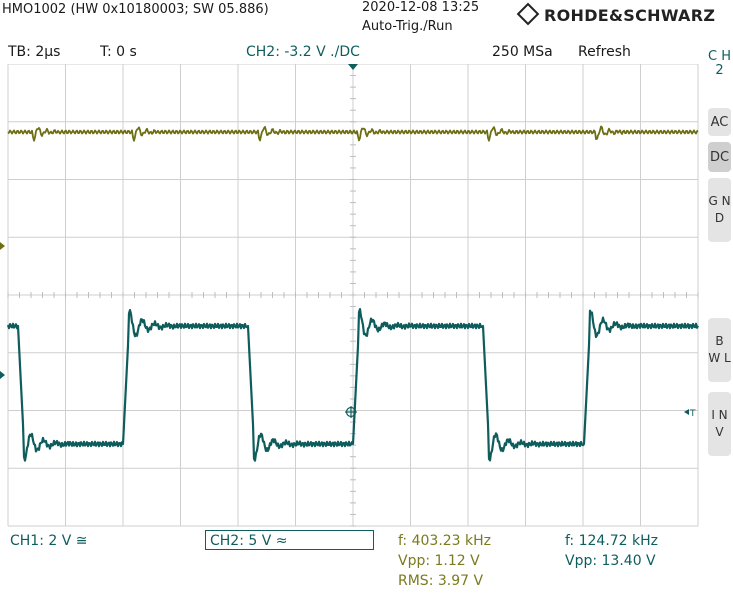  Describe the element at coordinates (528, 14) in the screenshot. I see `rs-logo-icon` at that location.